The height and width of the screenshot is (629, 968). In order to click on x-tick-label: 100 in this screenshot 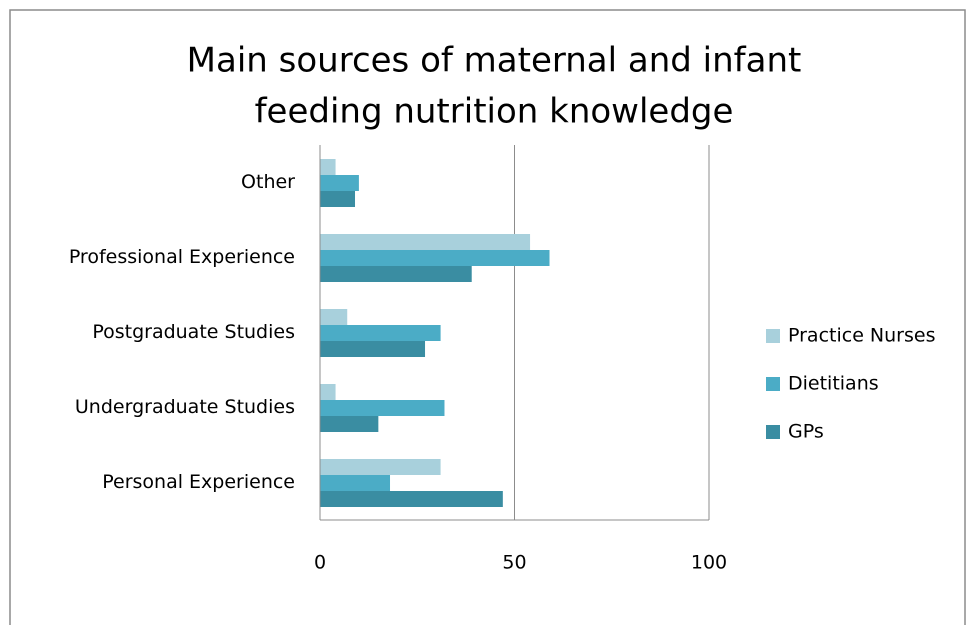, I will do `click(709, 563)`.